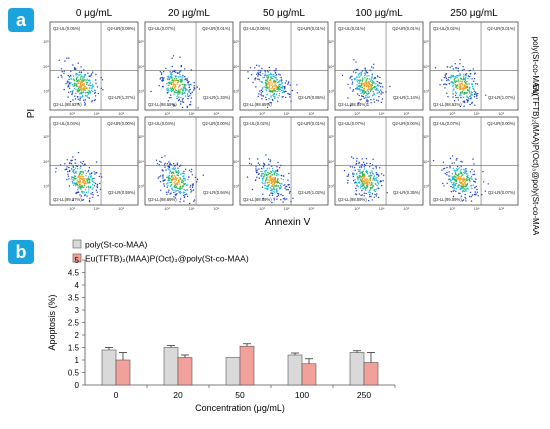 The image size is (550, 429). What do you see at coordinates (77, 310) in the screenshot?
I see `y-tick-label: 3` at bounding box center [77, 310].